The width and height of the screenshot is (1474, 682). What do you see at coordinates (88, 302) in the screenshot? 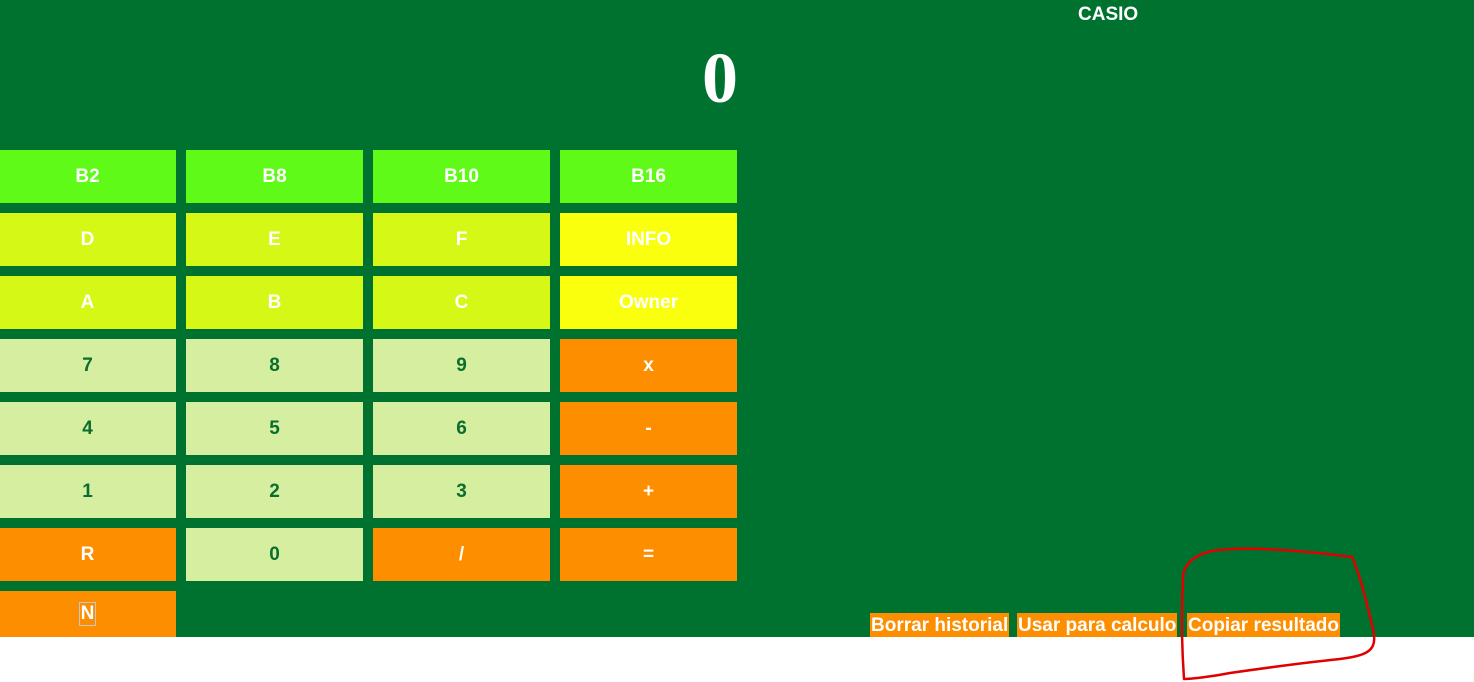
I see `key-a: A` at bounding box center [88, 302].